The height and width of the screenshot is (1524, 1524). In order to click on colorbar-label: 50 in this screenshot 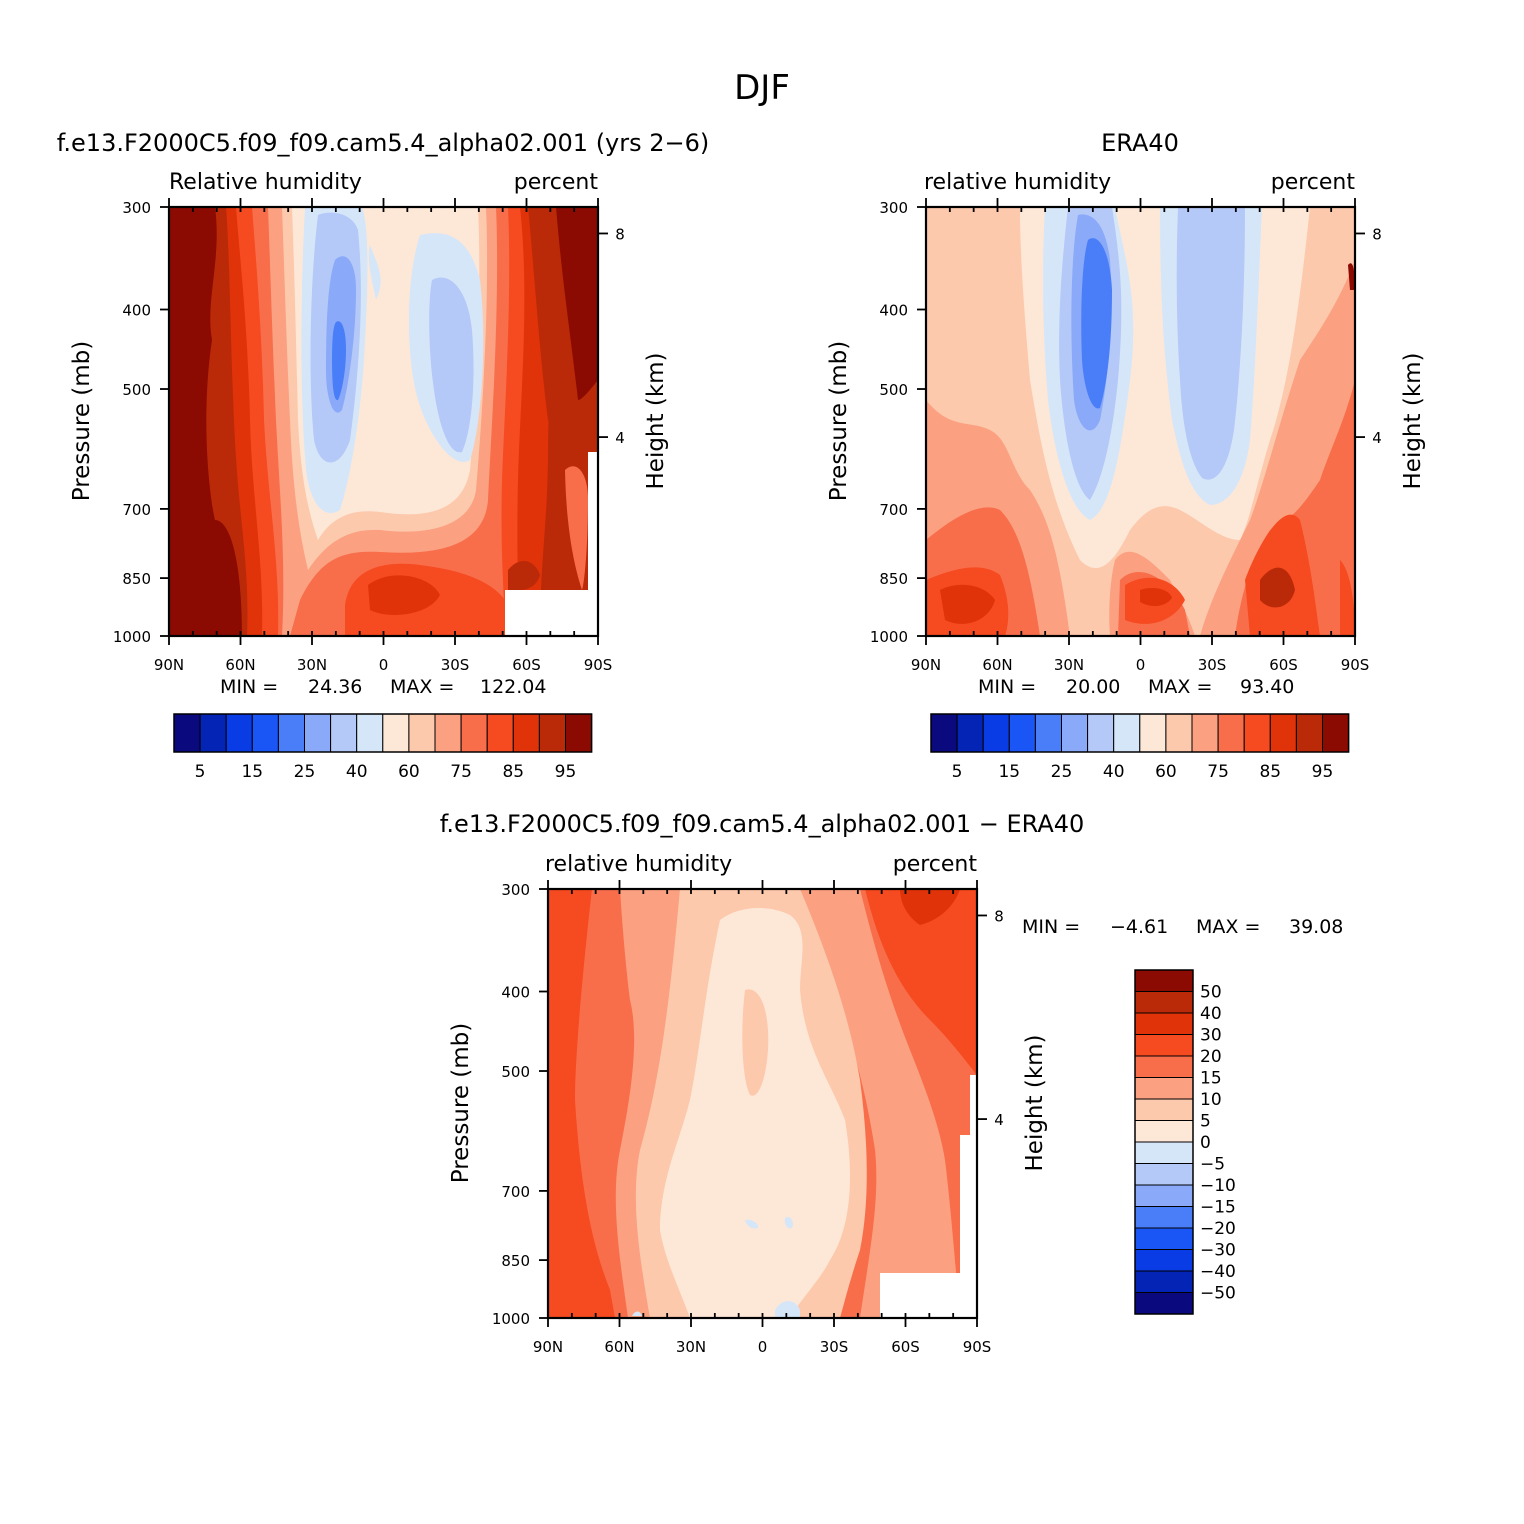, I will do `click(1211, 993)`.